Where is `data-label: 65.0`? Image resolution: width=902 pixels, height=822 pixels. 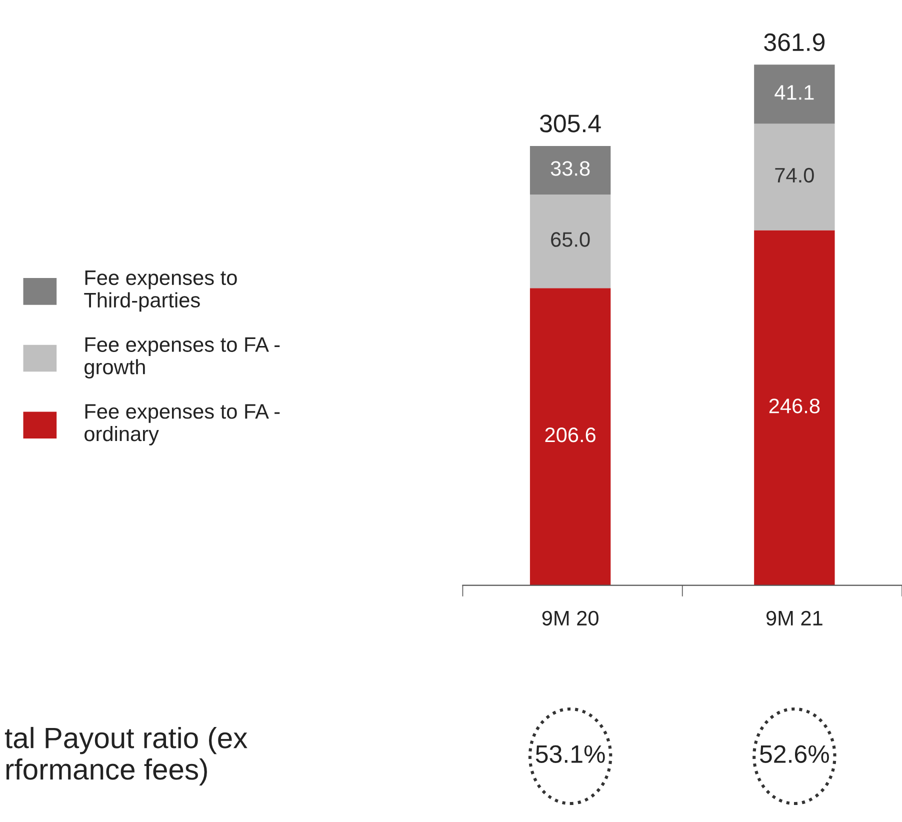
data-label: 65.0 is located at coordinates (570, 239).